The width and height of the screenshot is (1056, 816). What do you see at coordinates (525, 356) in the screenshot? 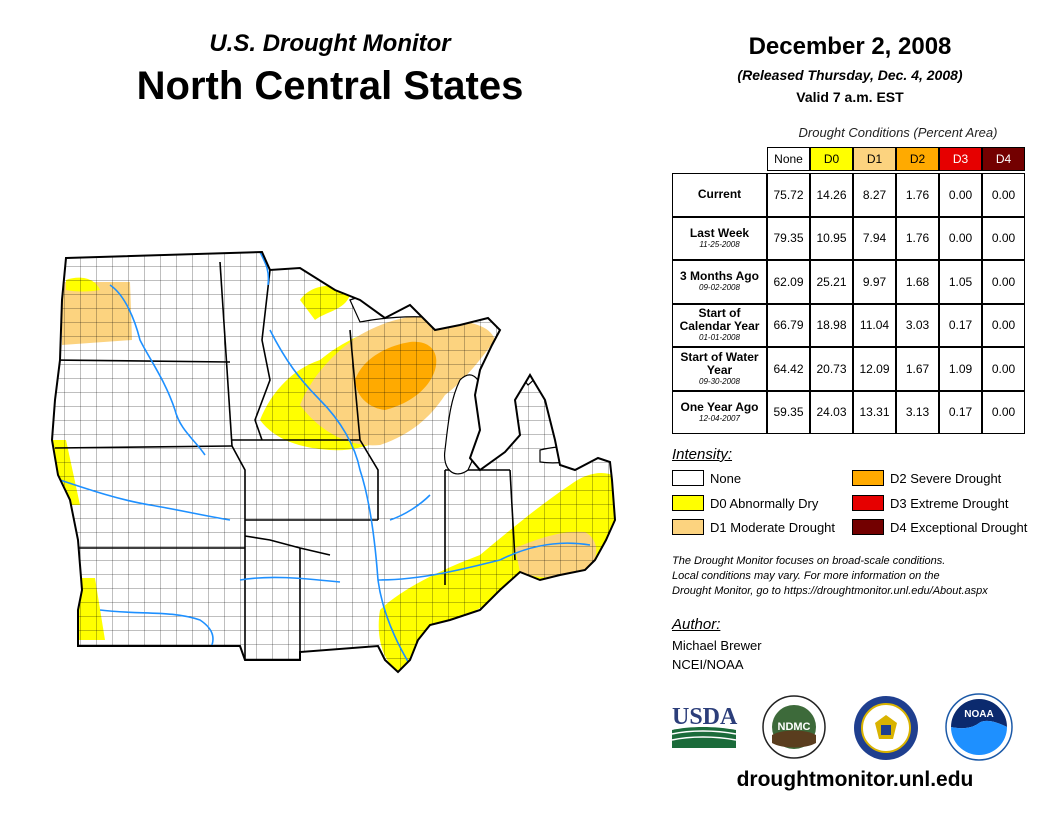
I see `lake-huron` at bounding box center [525, 356].